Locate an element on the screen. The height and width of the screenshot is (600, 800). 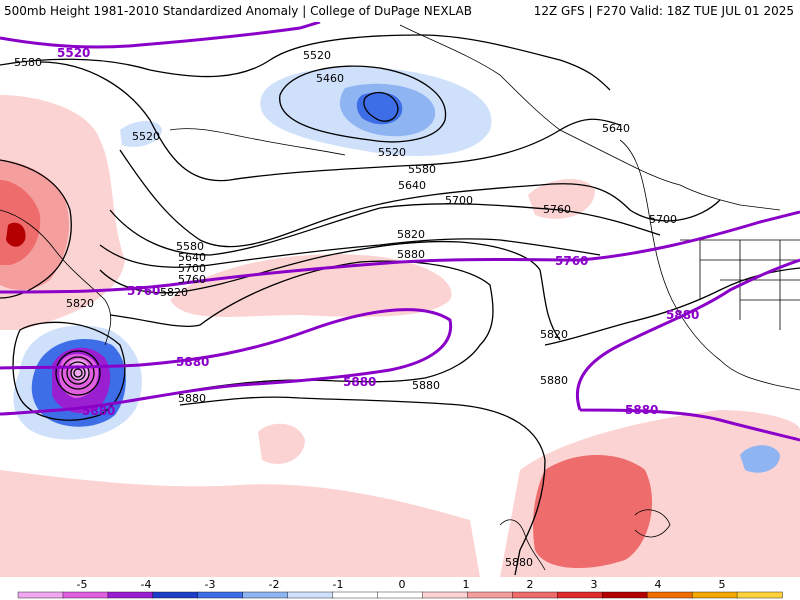
positive-anomaly-south is located at coordinates (240, 523).